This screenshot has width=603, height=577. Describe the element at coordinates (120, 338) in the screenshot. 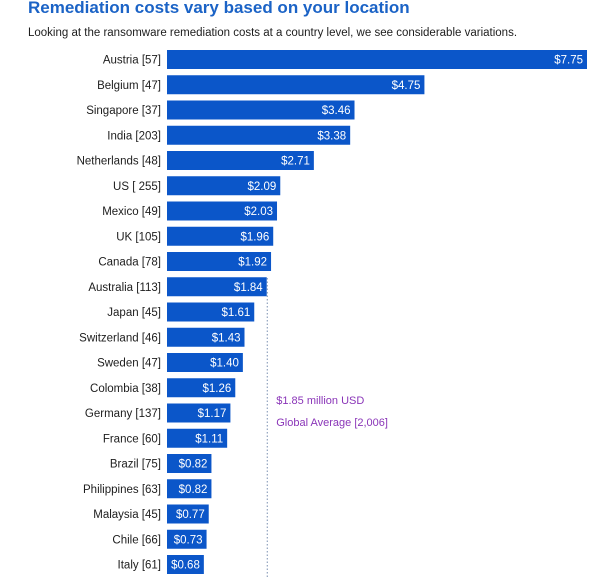

I see `category-label: Switzerland [46]` at that location.